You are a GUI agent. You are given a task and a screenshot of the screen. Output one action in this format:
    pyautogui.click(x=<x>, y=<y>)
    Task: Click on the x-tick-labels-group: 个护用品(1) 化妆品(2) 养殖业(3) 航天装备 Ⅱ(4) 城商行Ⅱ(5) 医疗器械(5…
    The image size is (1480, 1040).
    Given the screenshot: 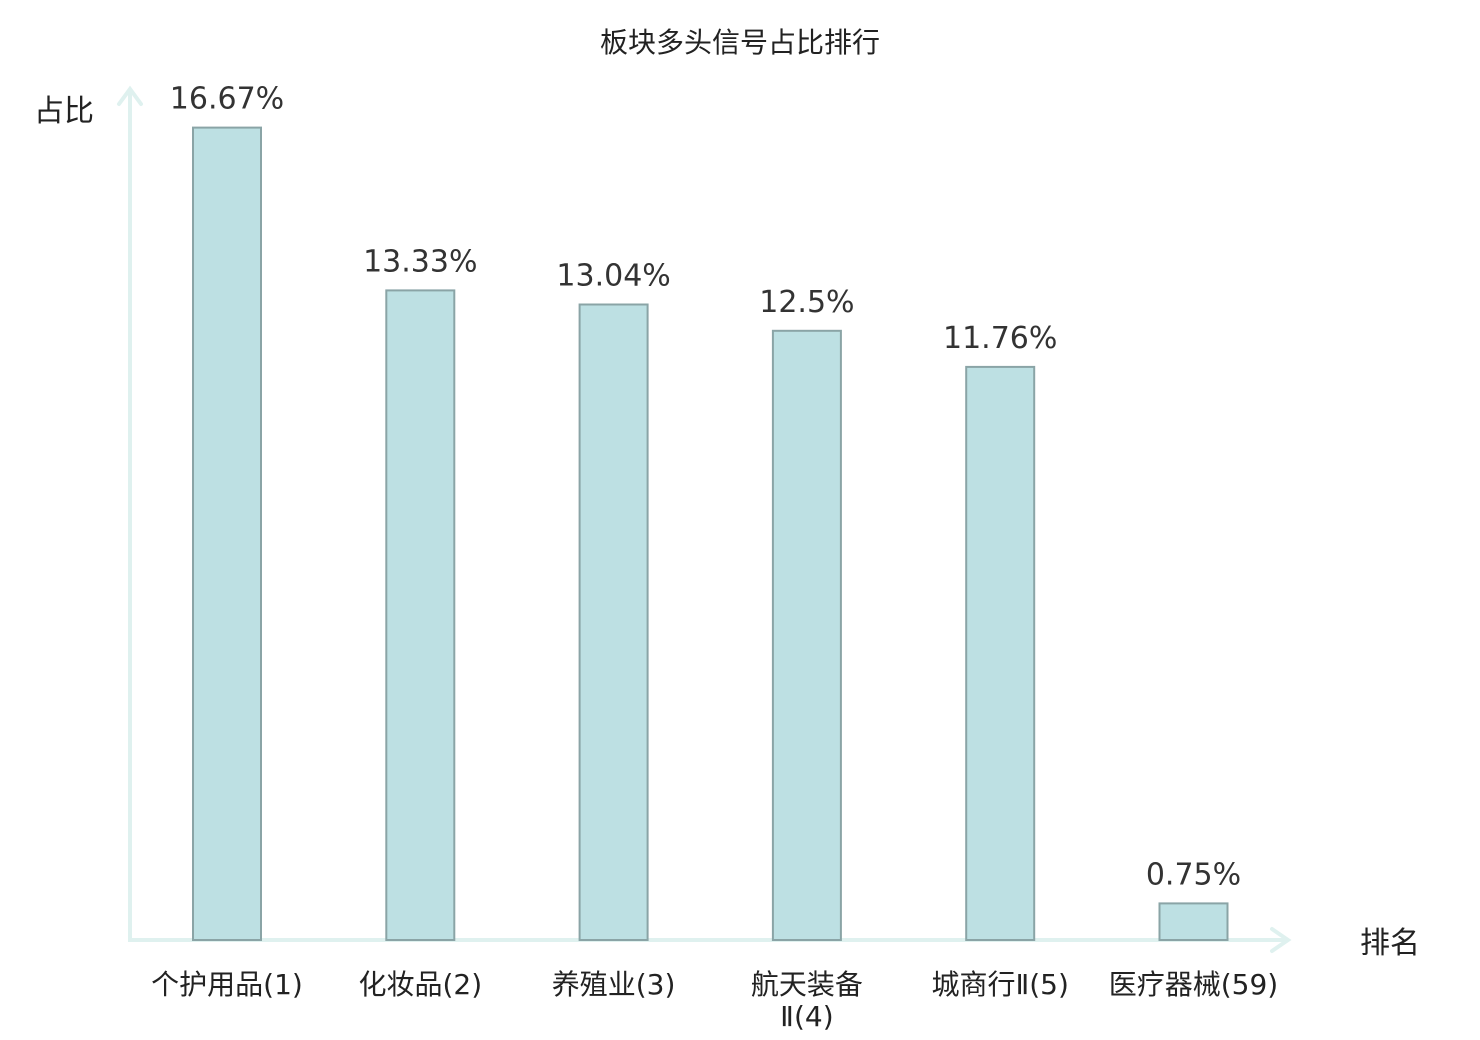 What is the action you would take?
    pyautogui.click(x=714, y=1000)
    